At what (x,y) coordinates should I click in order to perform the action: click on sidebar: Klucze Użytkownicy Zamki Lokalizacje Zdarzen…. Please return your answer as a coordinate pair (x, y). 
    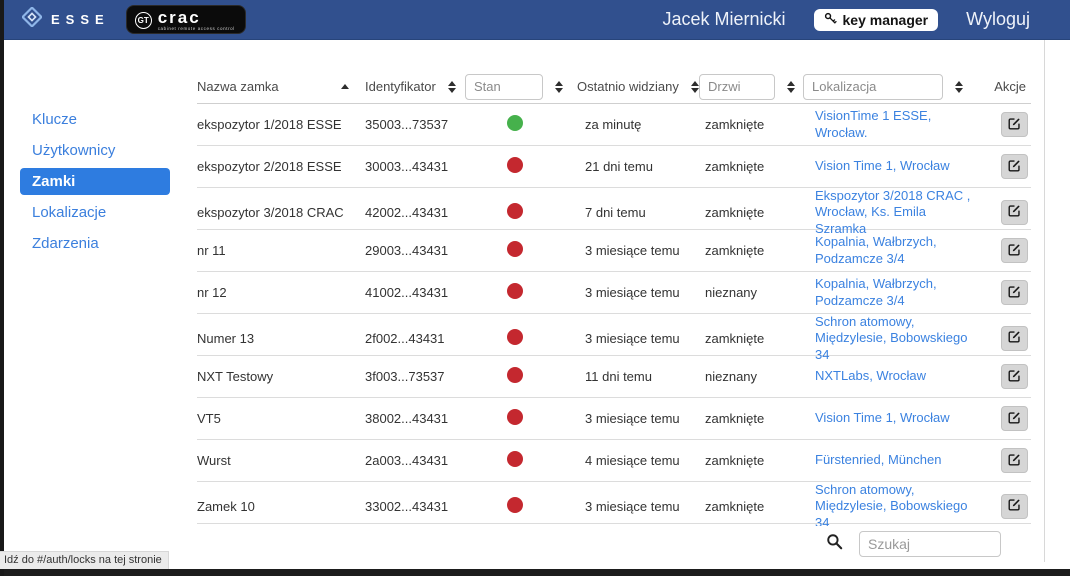
    Looking at the image, I should click on (95, 181).